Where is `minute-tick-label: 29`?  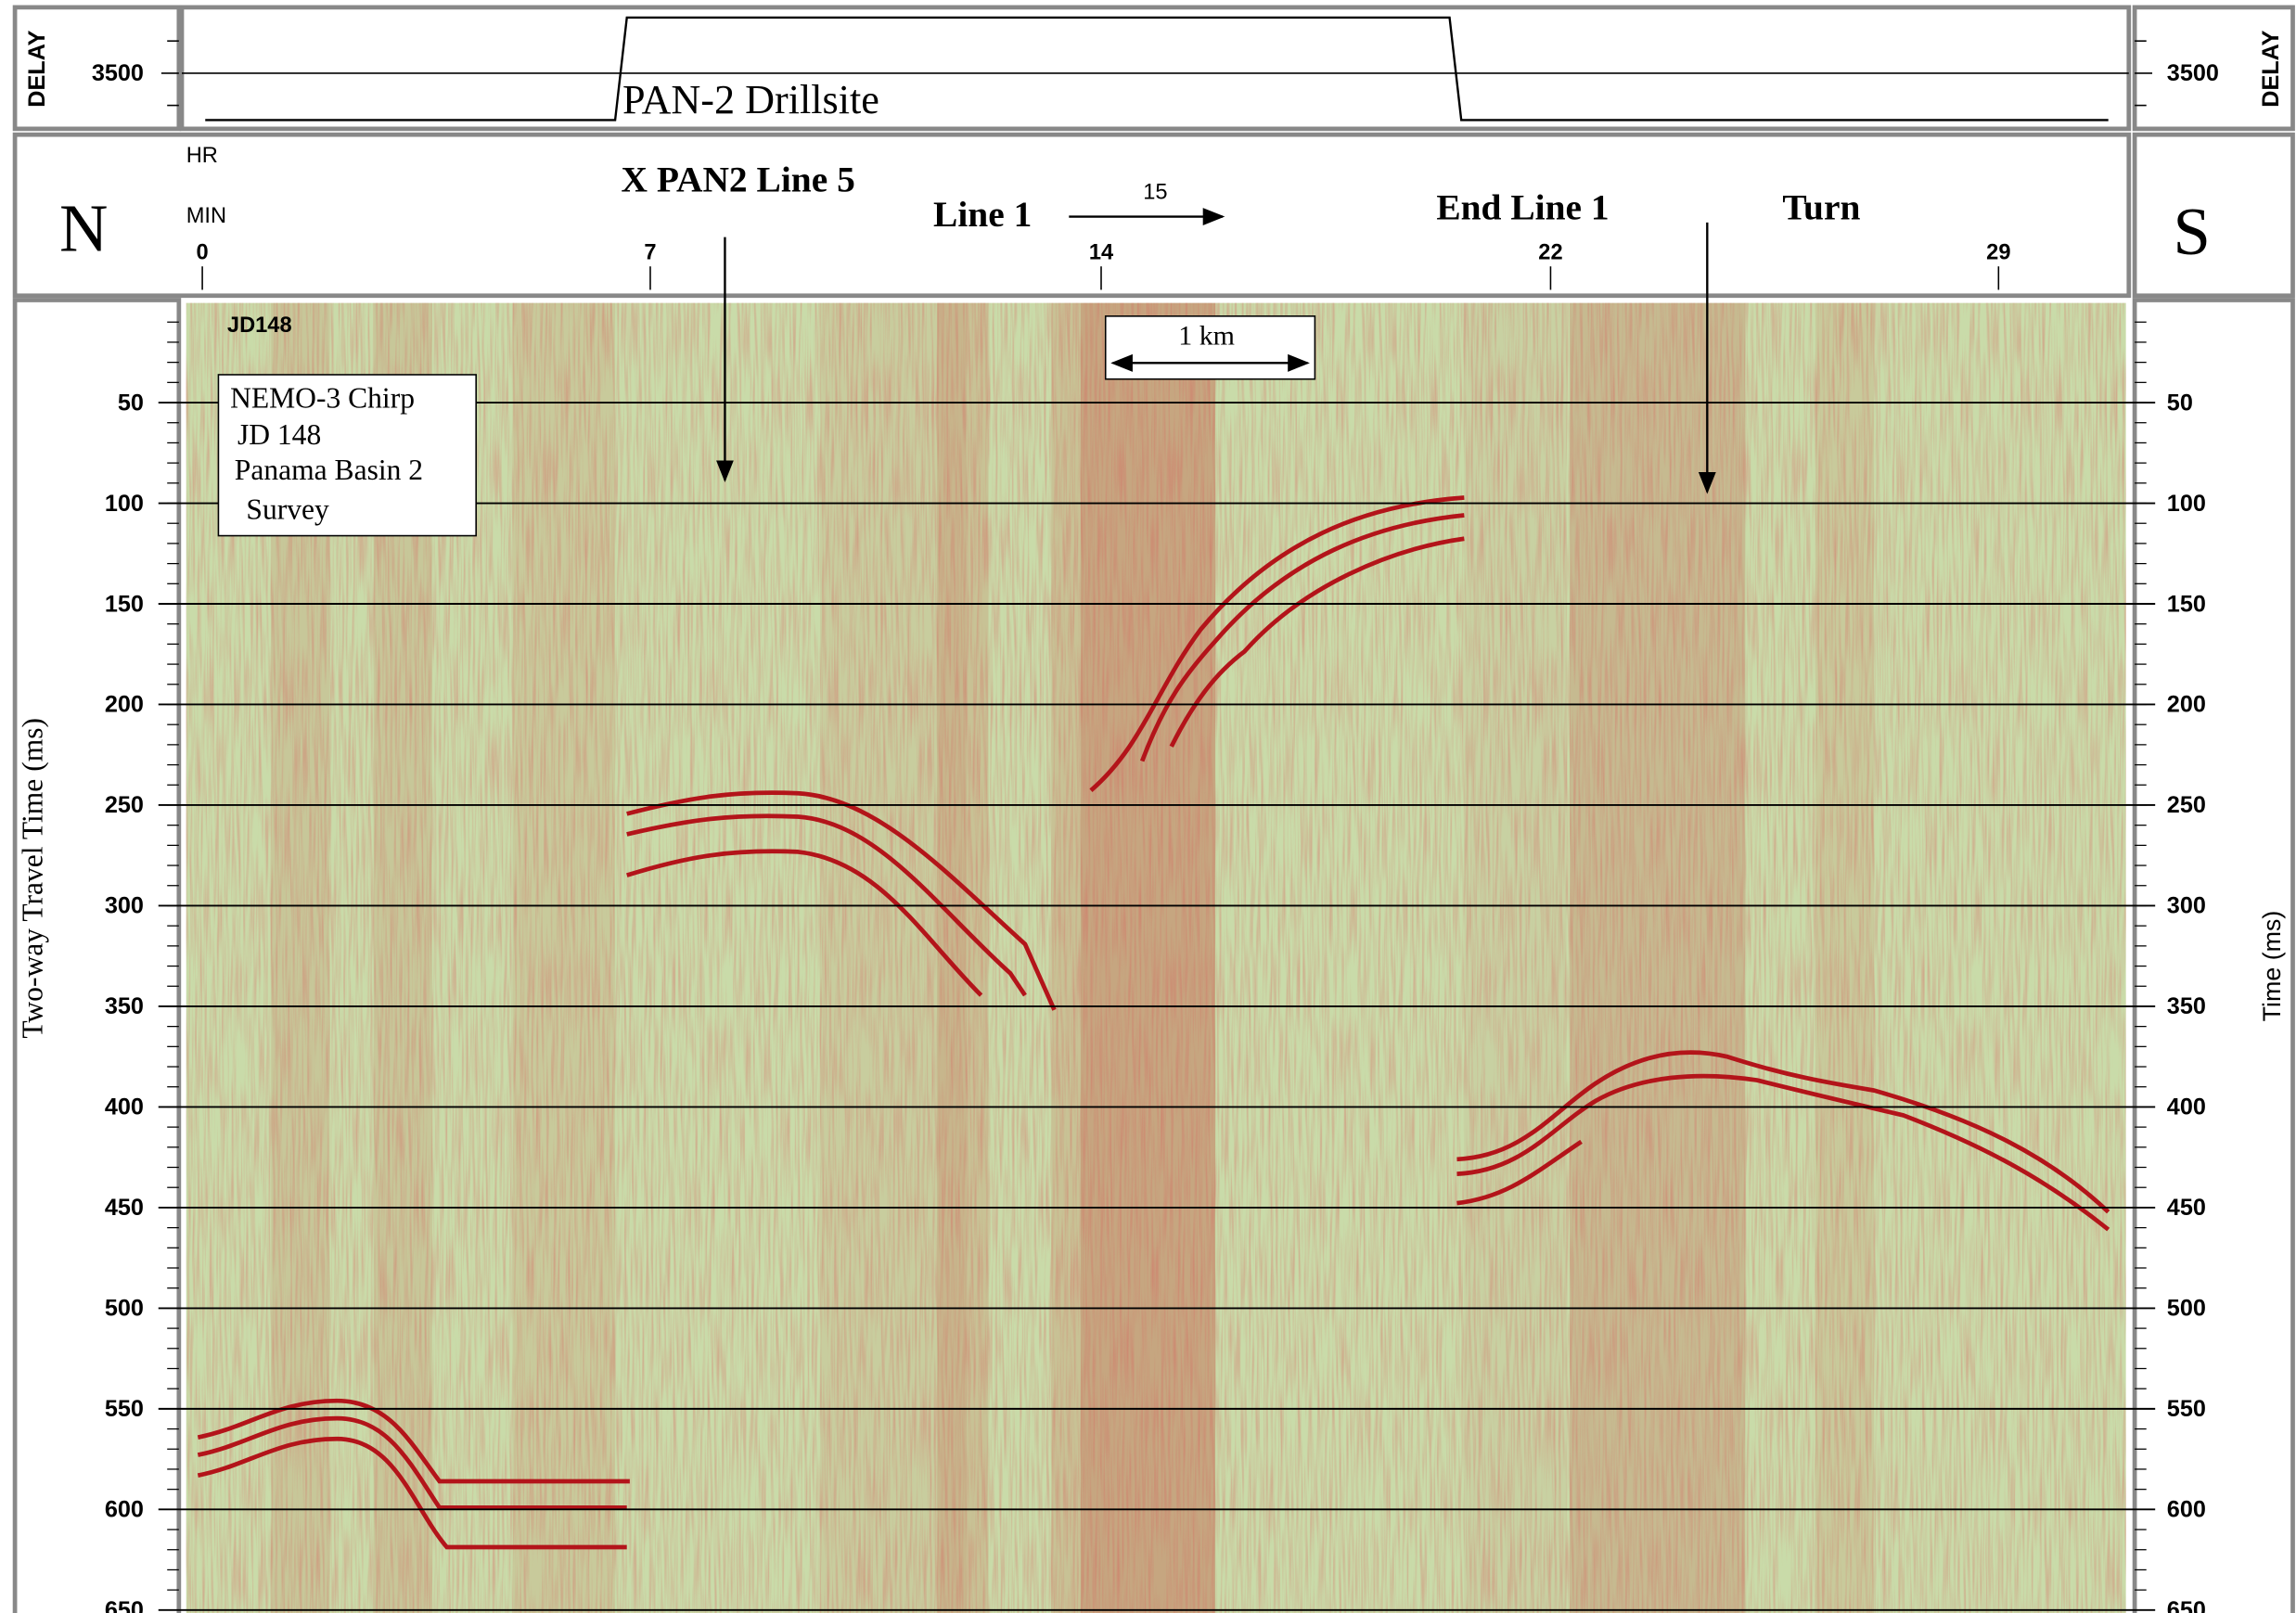
minute-tick-label: 29 is located at coordinates (1998, 252).